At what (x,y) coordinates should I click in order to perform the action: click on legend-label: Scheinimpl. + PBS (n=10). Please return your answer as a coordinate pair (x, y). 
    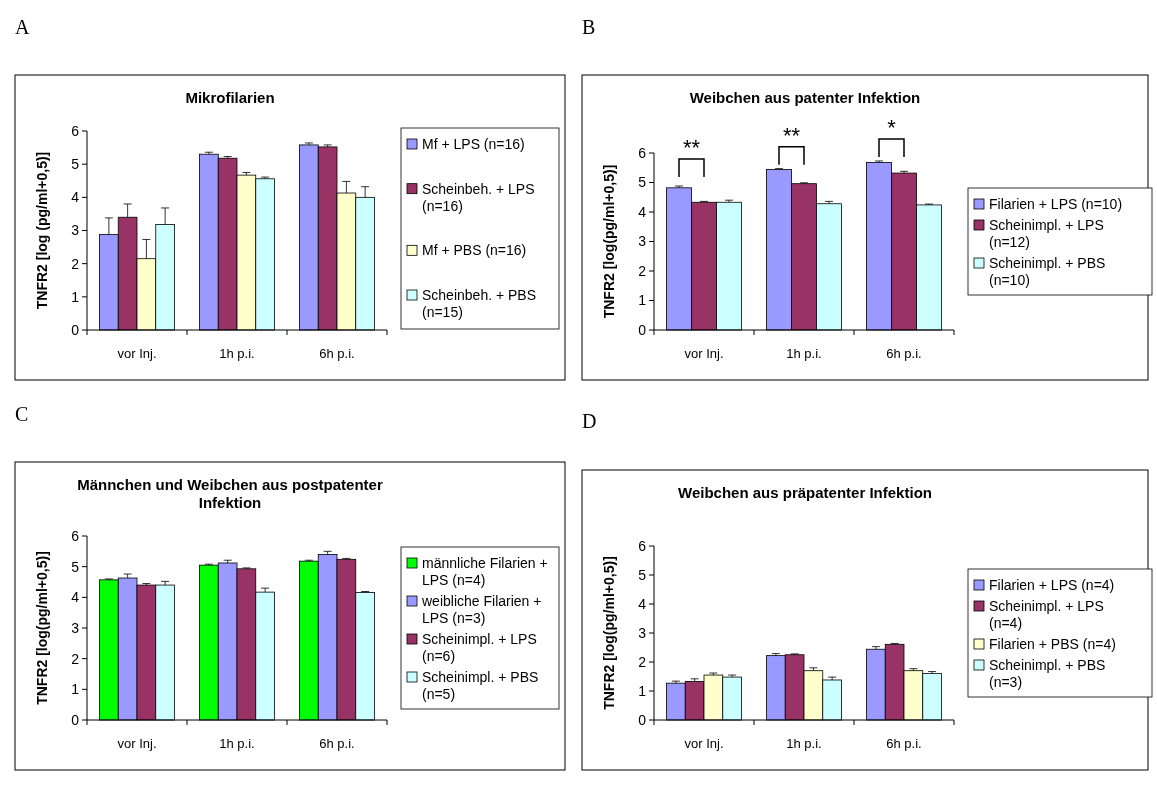
    Looking at the image, I should click on (1047, 271).